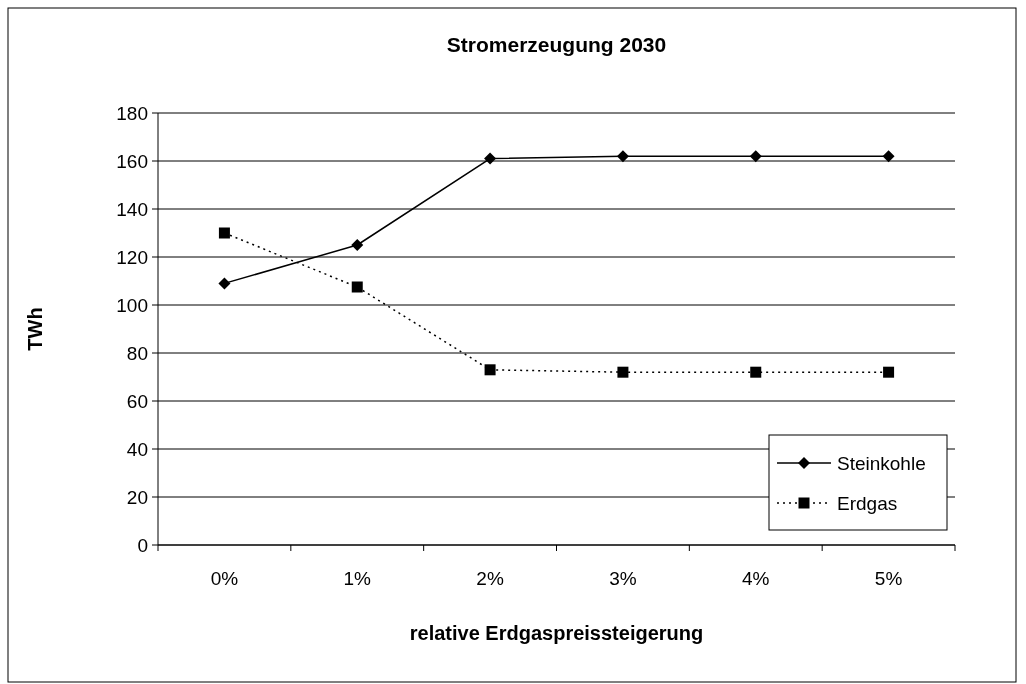 The image size is (1026, 684). I want to click on x-tick-label: 5%, so click(888, 578).